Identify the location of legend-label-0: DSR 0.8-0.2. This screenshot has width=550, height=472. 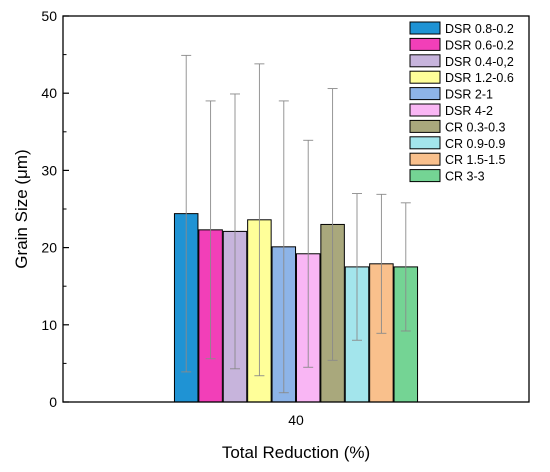
(479, 29).